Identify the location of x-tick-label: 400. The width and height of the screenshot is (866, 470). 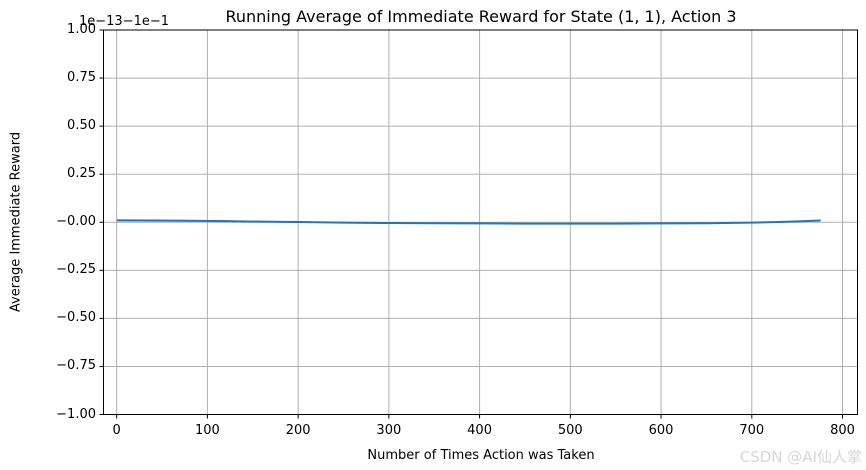
(479, 430).